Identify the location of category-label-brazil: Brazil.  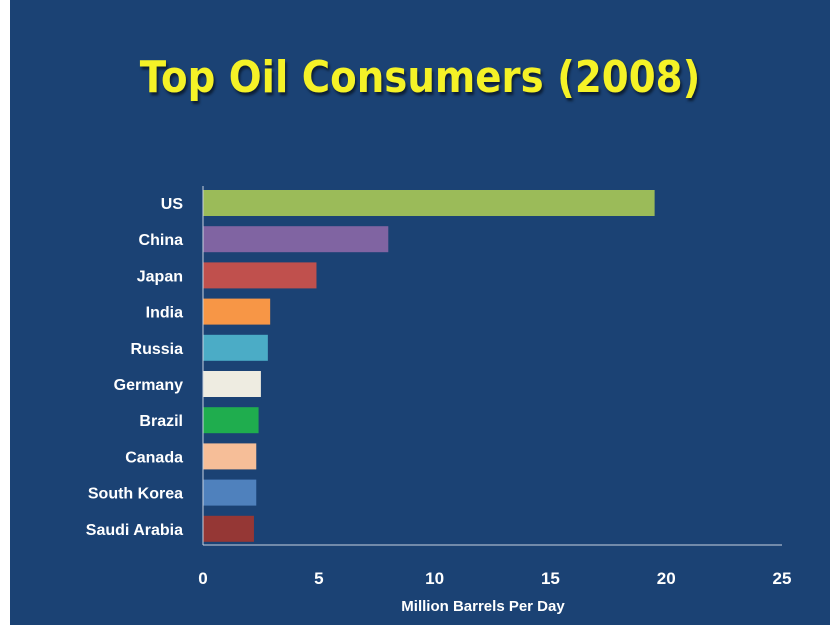
(161, 421).